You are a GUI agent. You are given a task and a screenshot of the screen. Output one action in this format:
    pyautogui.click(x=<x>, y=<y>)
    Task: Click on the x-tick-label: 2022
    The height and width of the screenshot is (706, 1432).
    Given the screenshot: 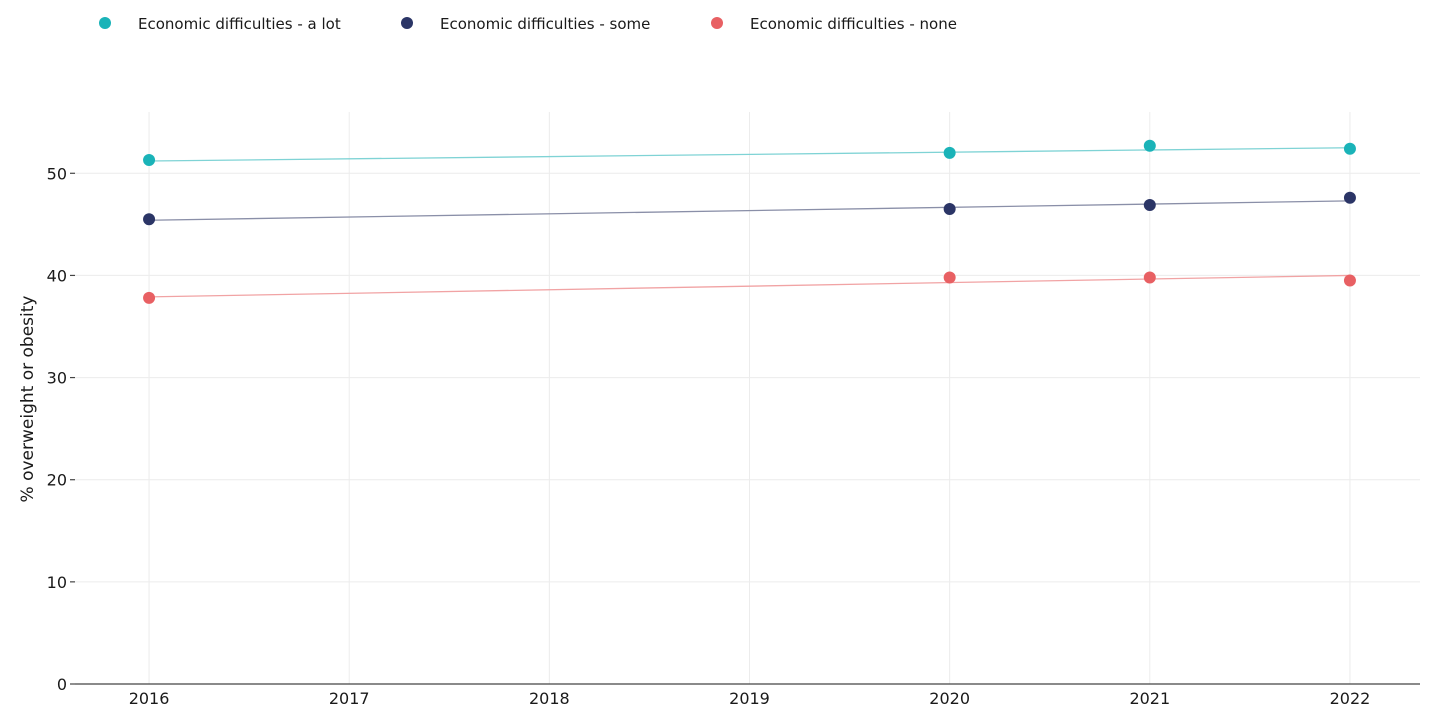 What is the action you would take?
    pyautogui.click(x=1350, y=697)
    